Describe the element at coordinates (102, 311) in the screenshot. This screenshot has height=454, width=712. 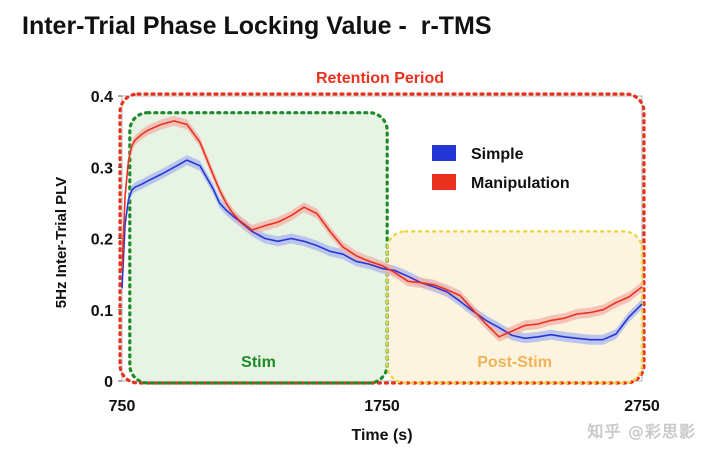
I see `y-tick-label: 0.1` at that location.